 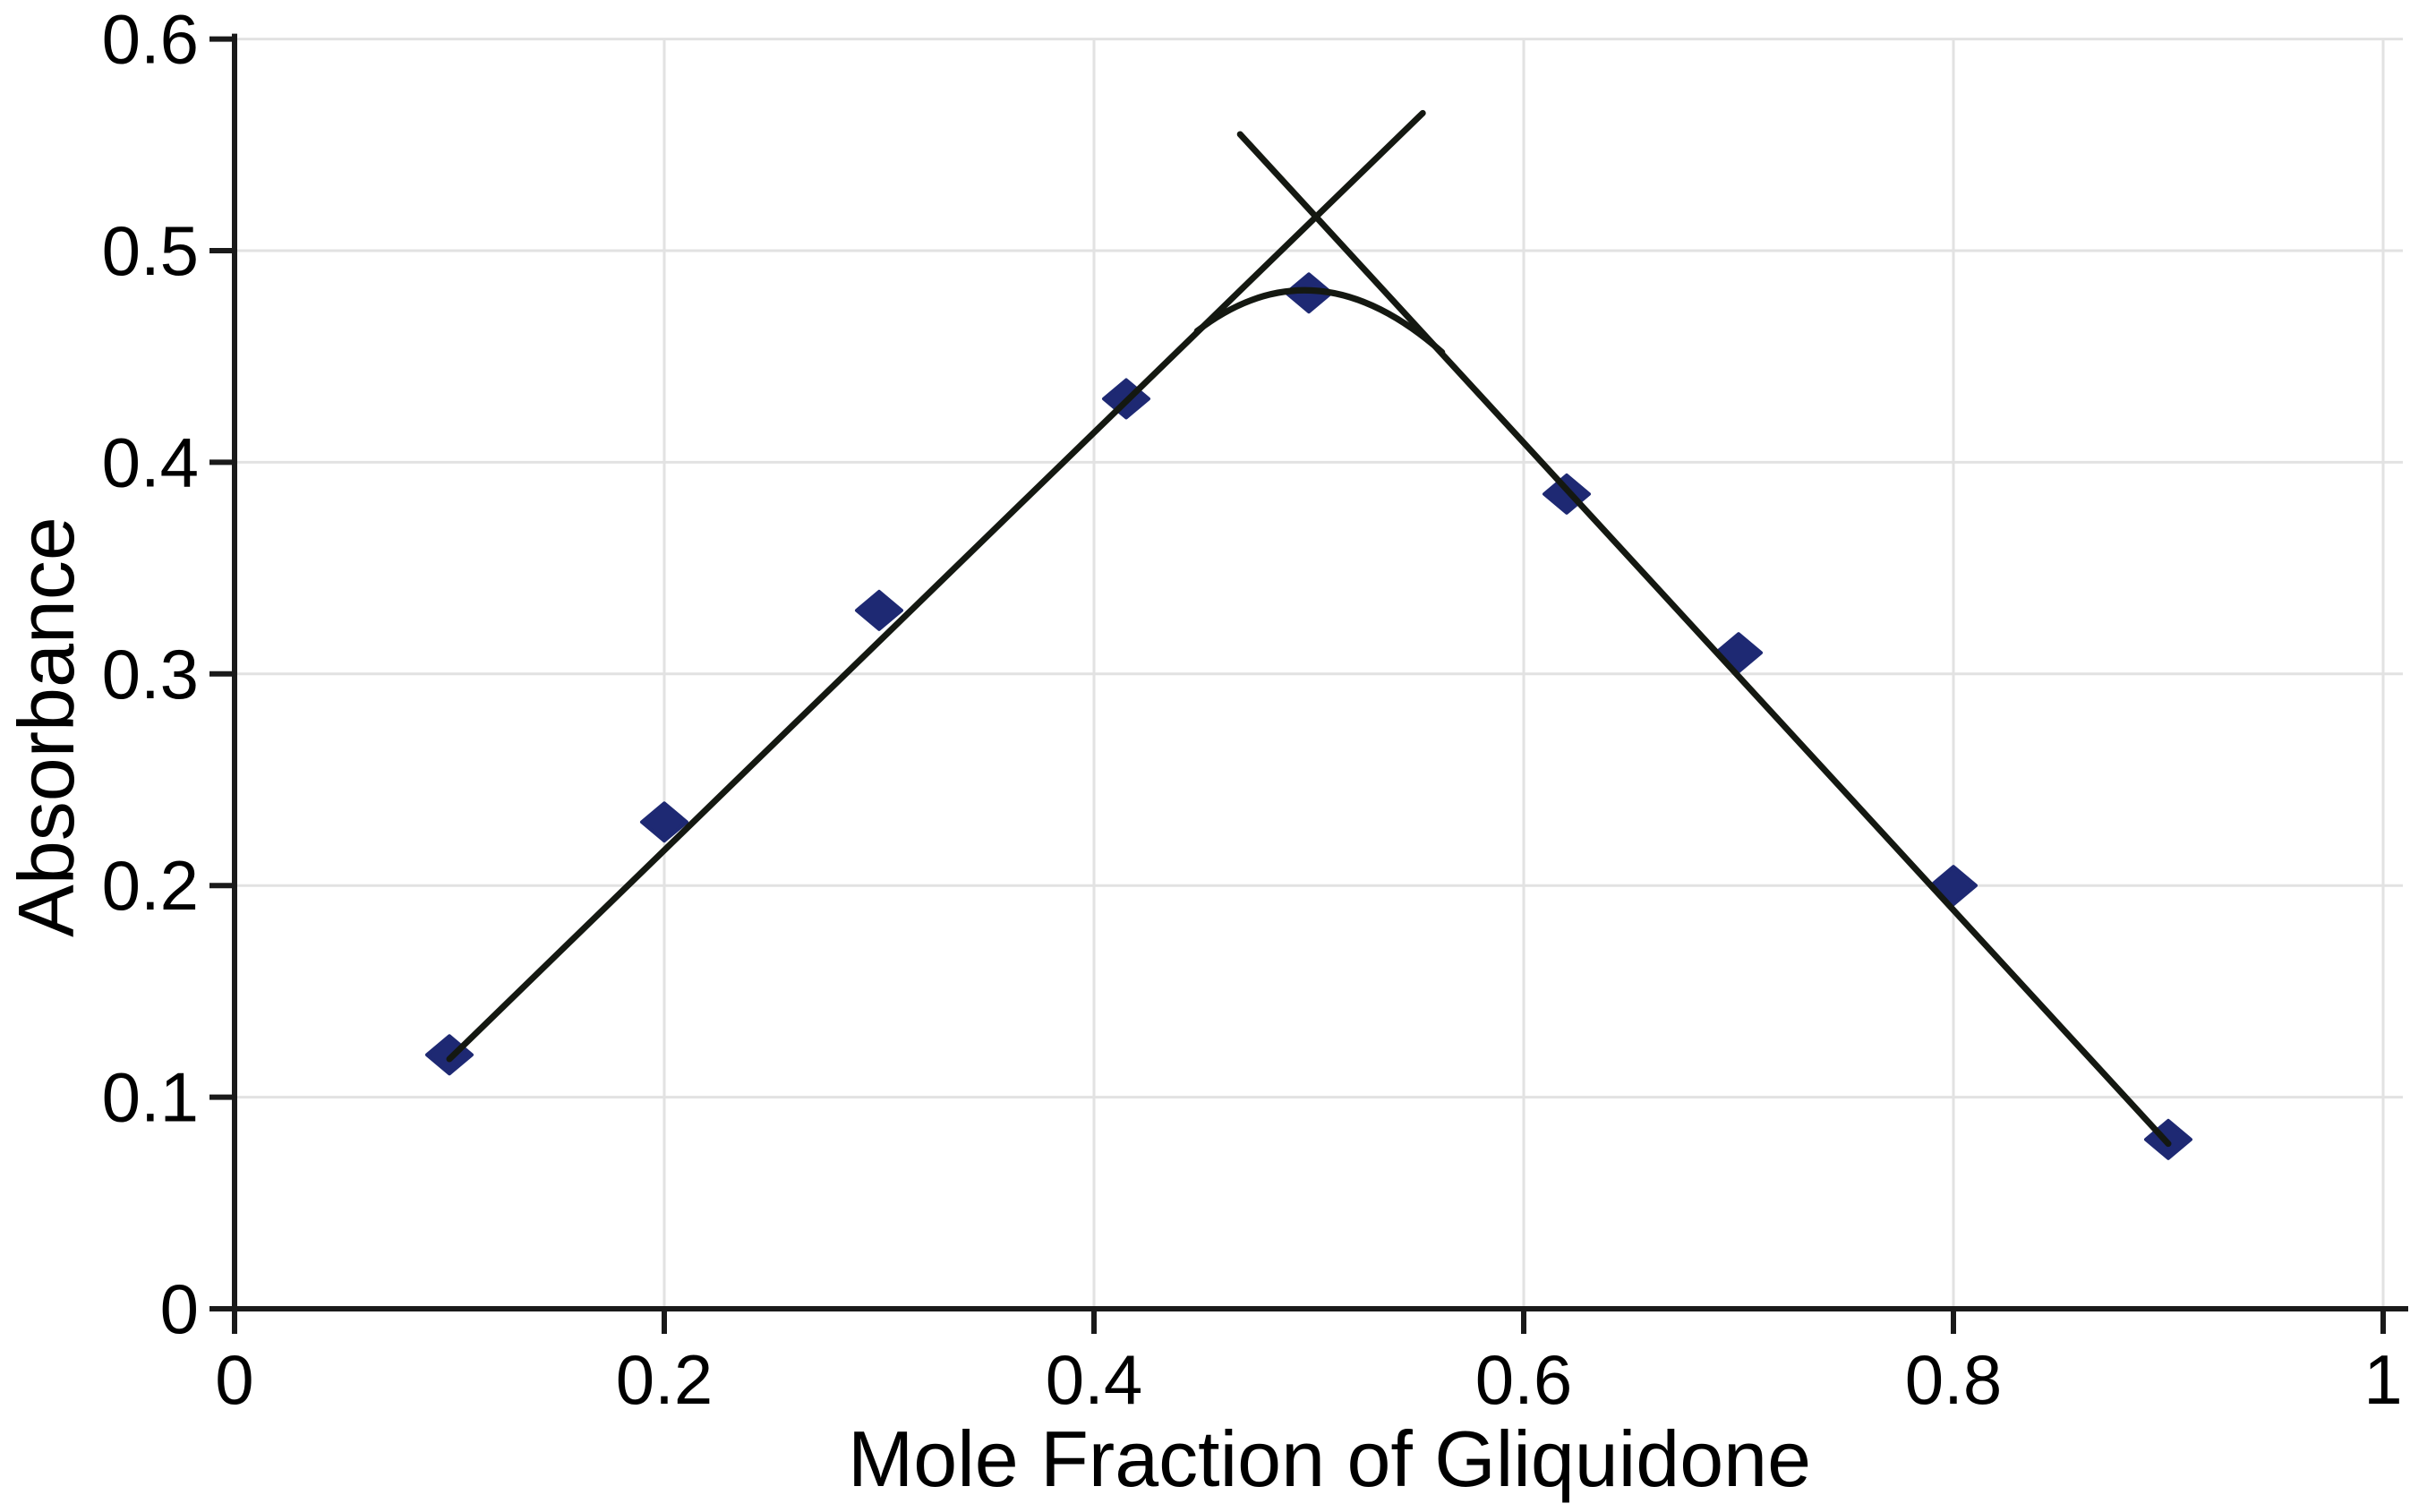 What do you see at coordinates (150, 1097) in the screenshot?
I see `y-tick-label: 0.1` at bounding box center [150, 1097].